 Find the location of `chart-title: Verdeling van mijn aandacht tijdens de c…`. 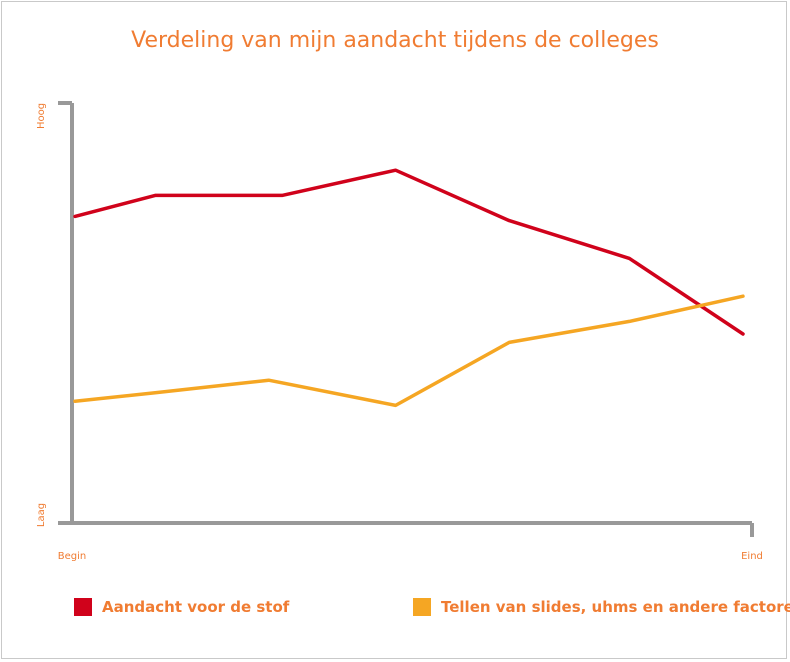

chart-title: Verdeling van mijn aandacht tijdens de c… is located at coordinates (395, 40).